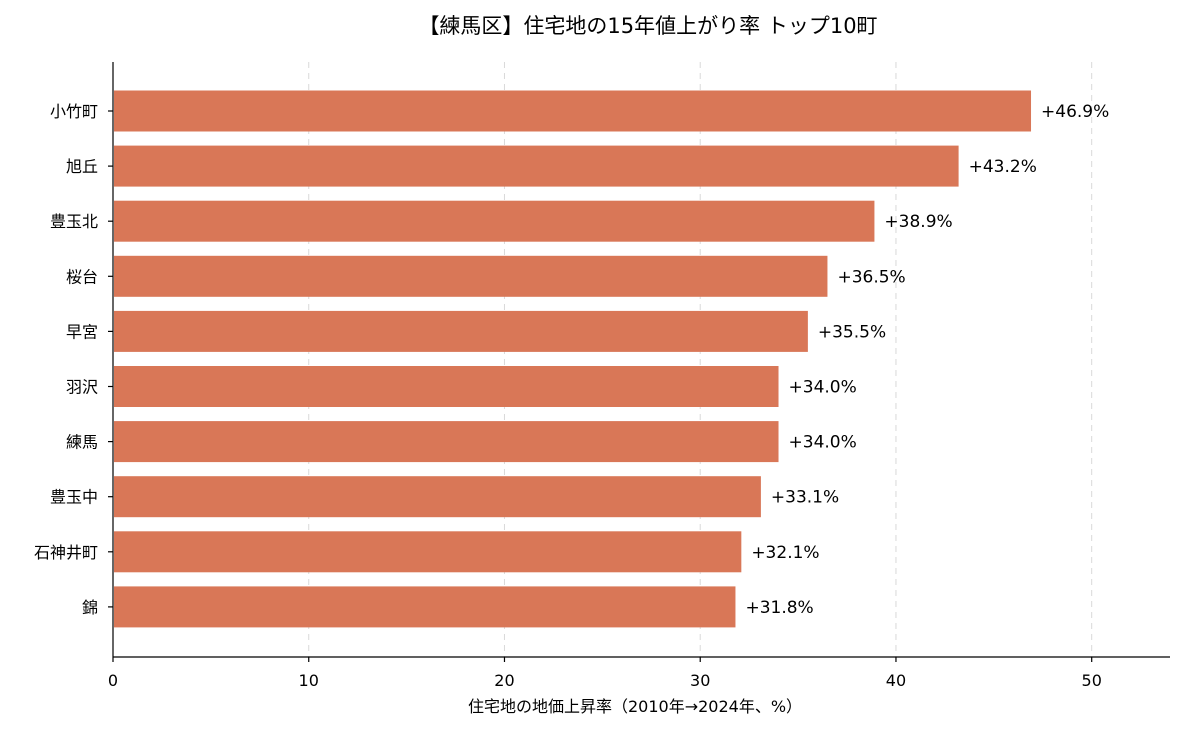 The image size is (1184, 735). What do you see at coordinates (605, 673) in the screenshot?
I see `x-axis-ticks: 0 10 20 30 40 50` at bounding box center [605, 673].